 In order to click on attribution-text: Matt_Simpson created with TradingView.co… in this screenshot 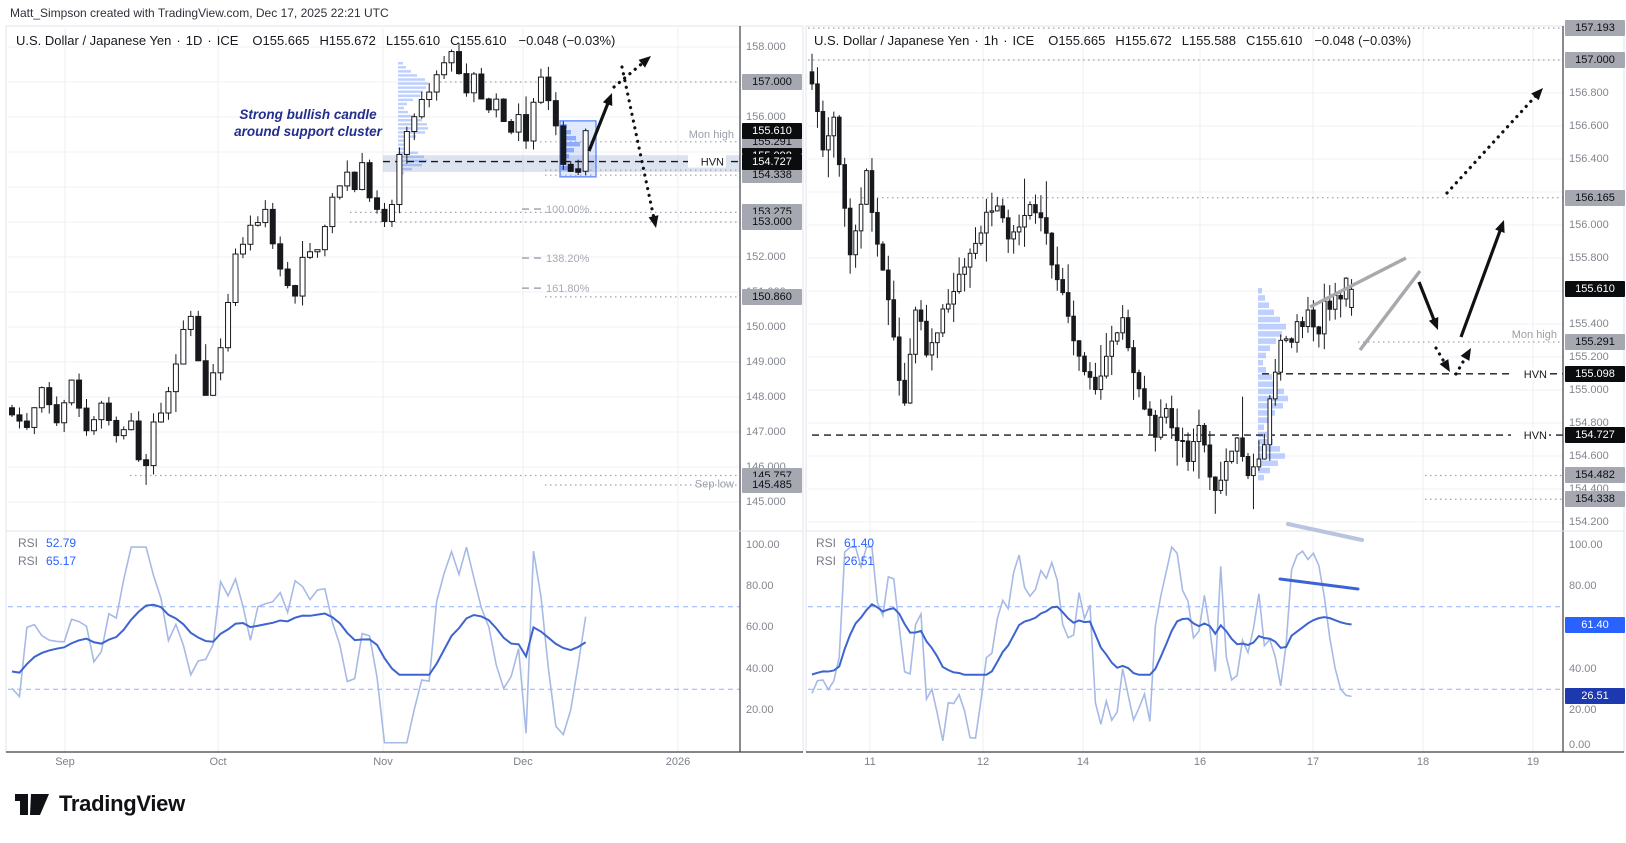, I will do `click(199, 13)`.